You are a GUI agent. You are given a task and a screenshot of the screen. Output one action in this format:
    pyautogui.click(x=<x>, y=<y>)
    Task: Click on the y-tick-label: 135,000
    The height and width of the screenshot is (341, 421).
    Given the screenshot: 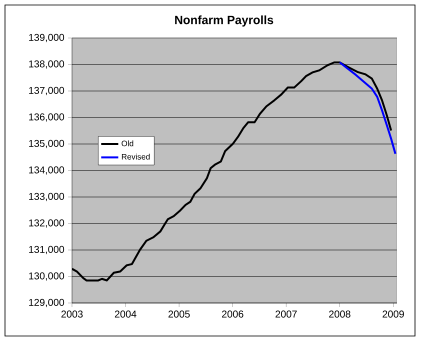 What is the action you would take?
    pyautogui.click(x=46, y=144)
    